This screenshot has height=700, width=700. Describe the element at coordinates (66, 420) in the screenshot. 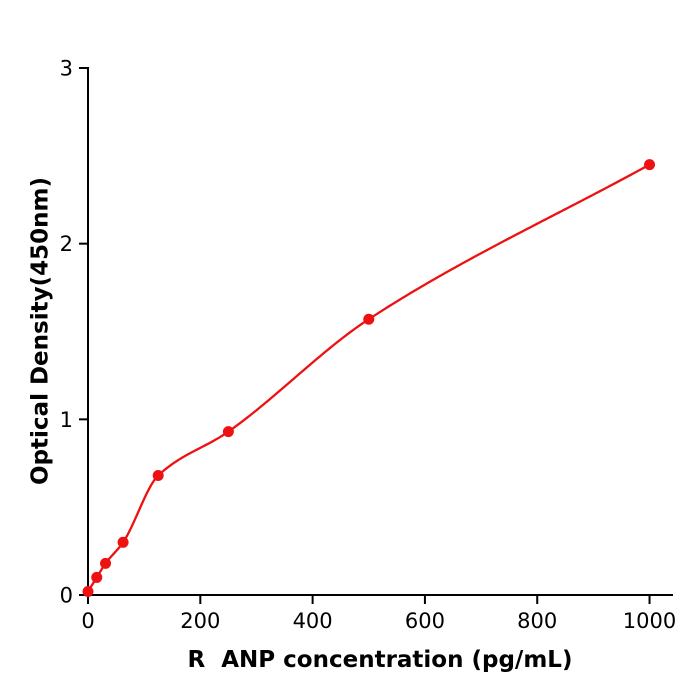

I see `y-tick-label: 1` at that location.